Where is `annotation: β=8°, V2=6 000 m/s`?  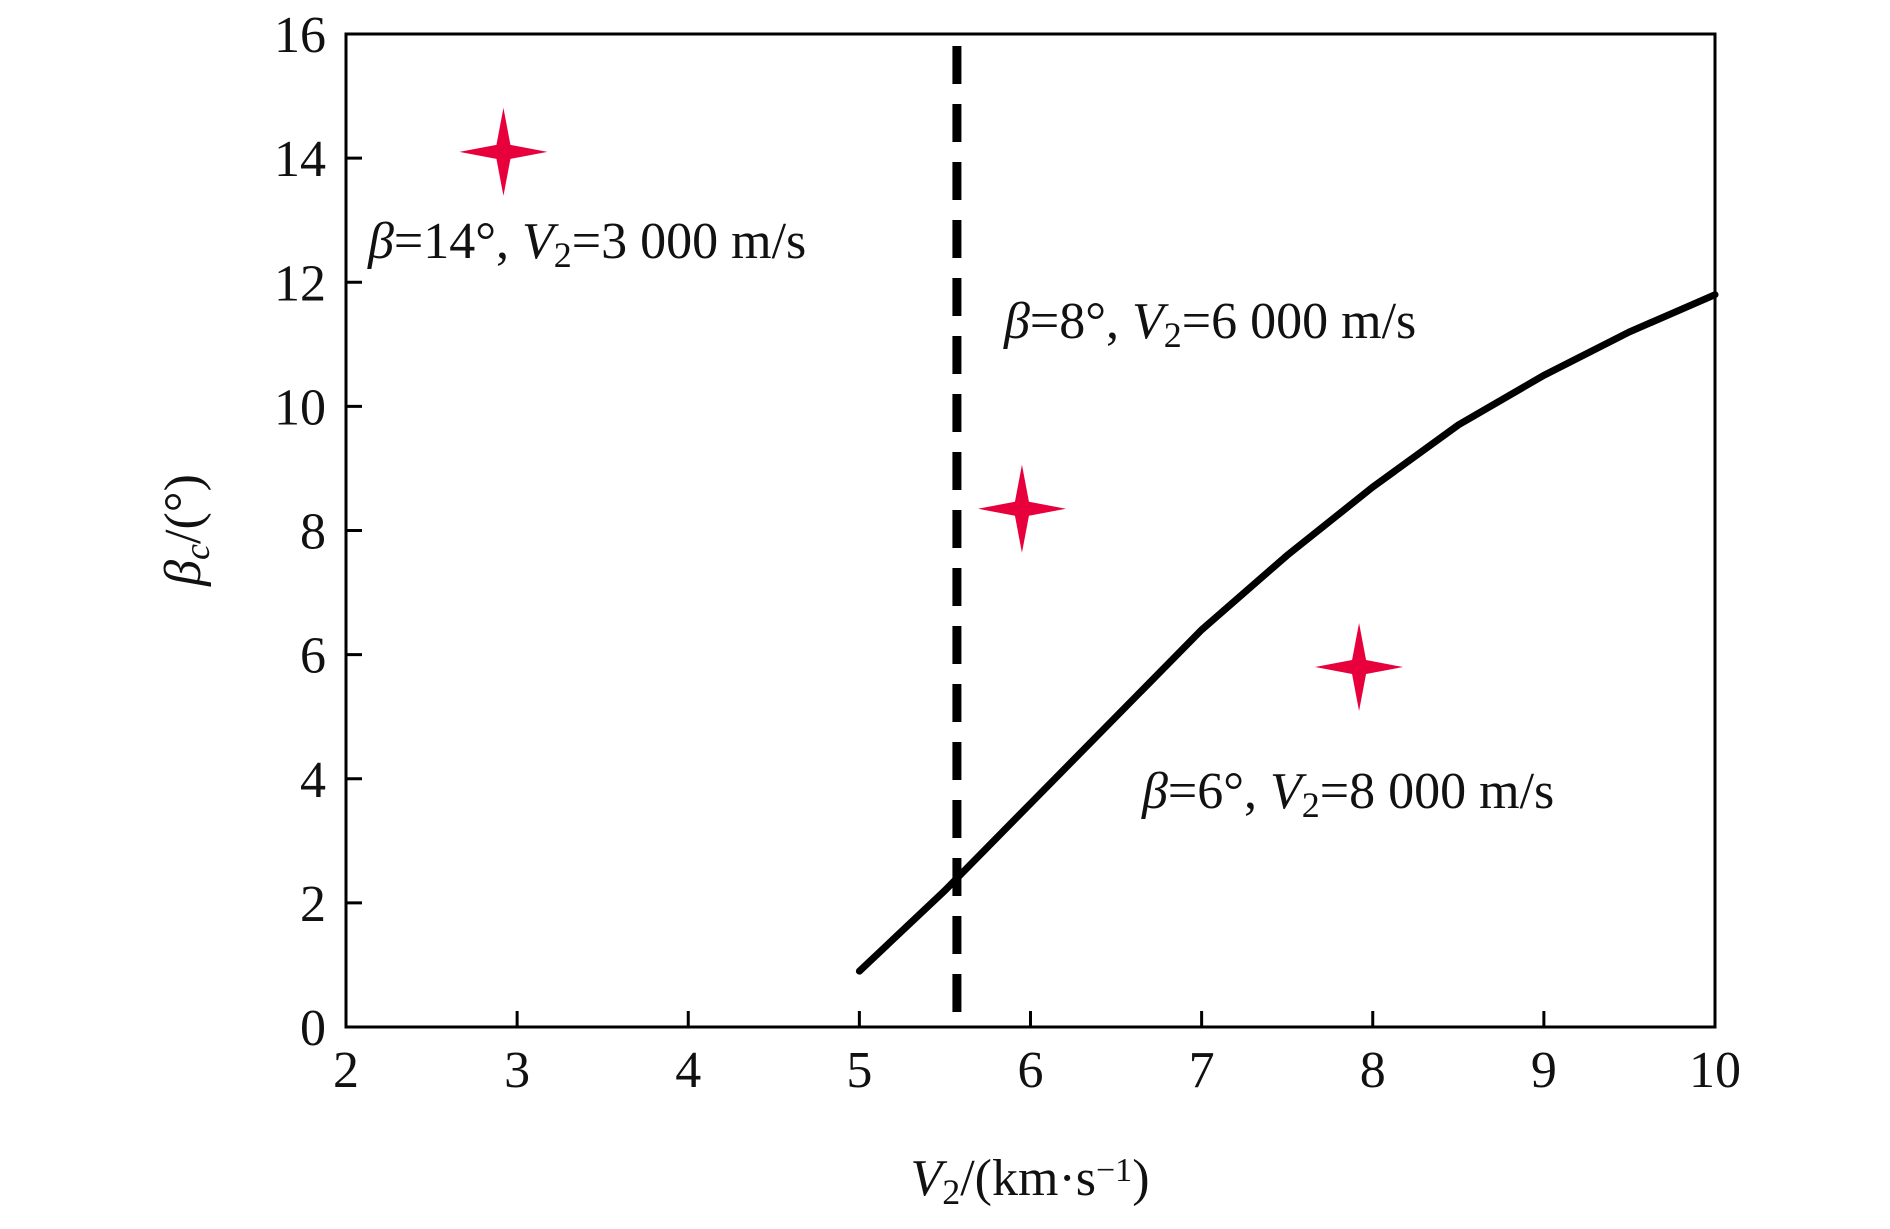
annotation: β=8°, V2=6 000 m/s is located at coordinates (1209, 324).